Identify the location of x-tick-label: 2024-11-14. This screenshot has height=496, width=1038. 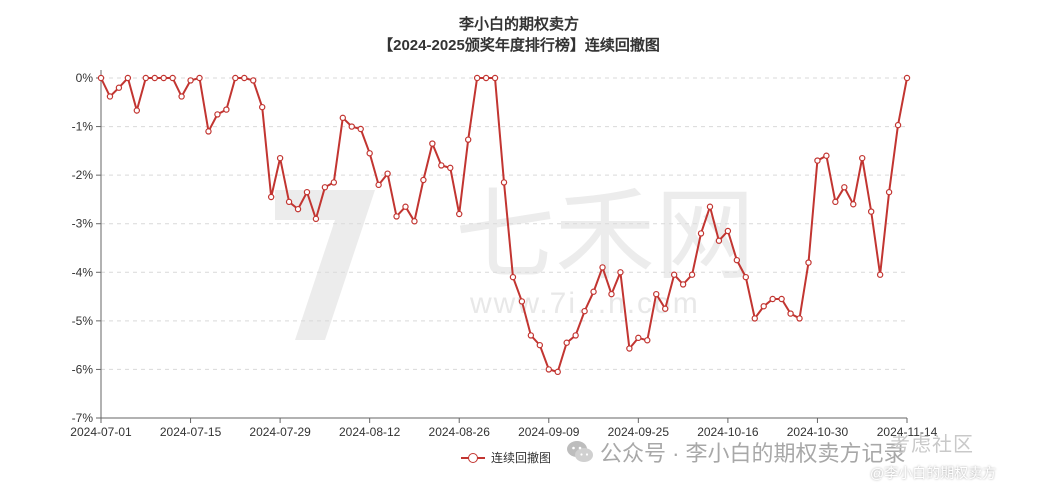
(907, 432).